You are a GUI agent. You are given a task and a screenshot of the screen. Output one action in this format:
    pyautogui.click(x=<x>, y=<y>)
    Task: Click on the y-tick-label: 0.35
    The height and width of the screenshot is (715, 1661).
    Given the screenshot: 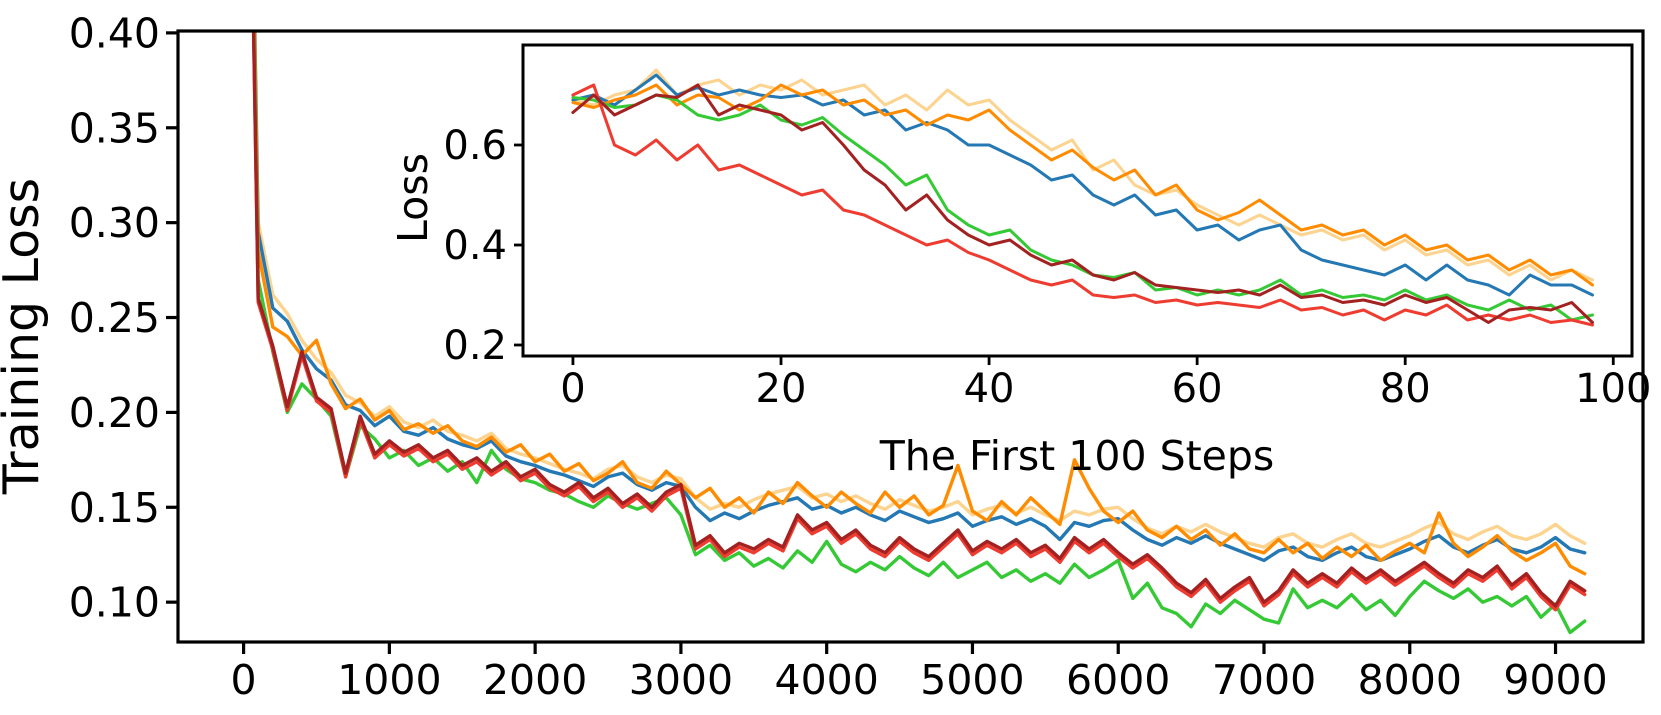 What is the action you would take?
    pyautogui.click(x=114, y=128)
    